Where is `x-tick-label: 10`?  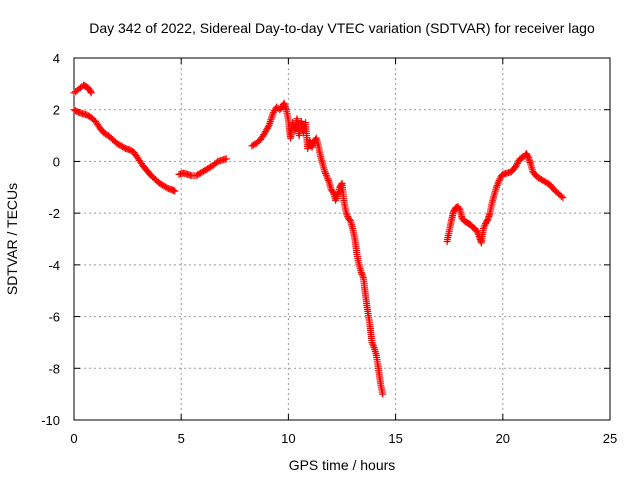
x-tick-label: 10 is located at coordinates (288, 438).